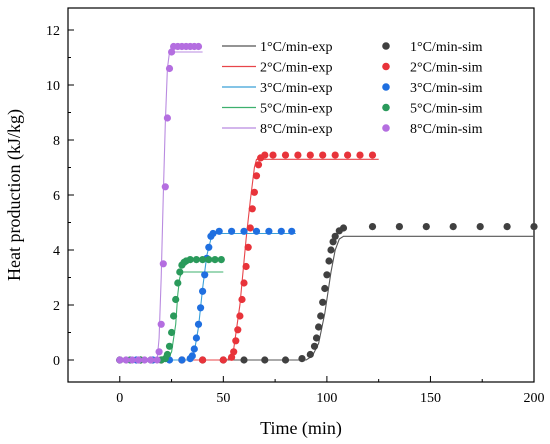  Describe the element at coordinates (430, 398) in the screenshot. I see `x-tick-label: 150` at that location.